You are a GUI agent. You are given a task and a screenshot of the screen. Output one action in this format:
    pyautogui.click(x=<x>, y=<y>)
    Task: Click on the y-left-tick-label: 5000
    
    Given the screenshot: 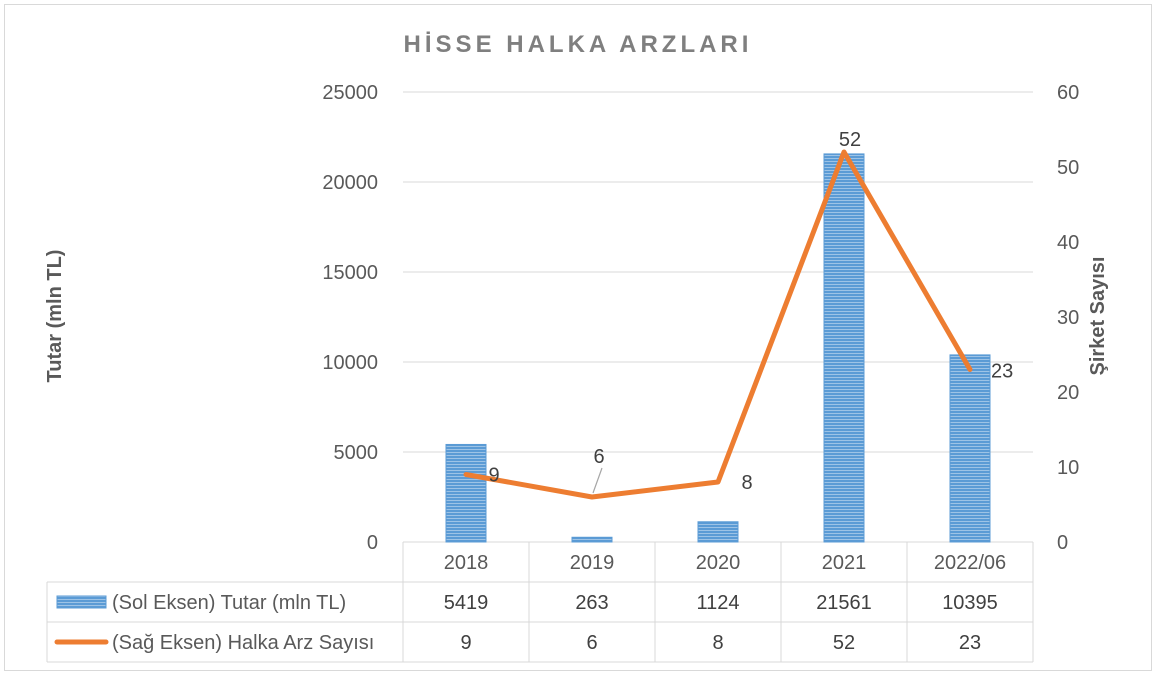 What is the action you would take?
    pyautogui.click(x=356, y=453)
    